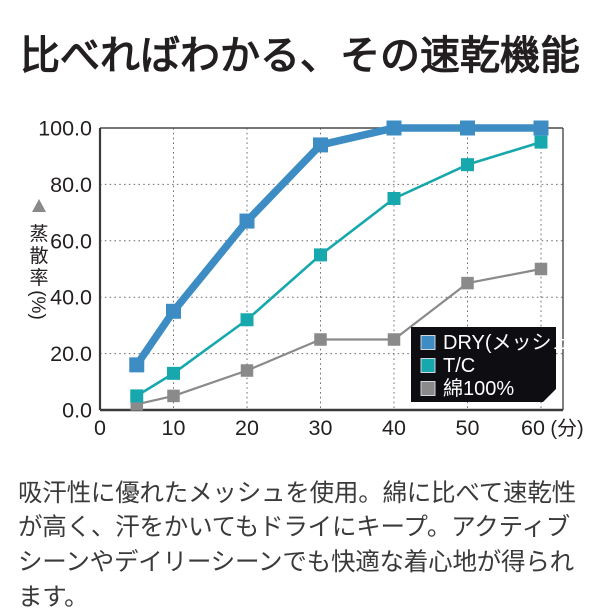 The image size is (600, 616). What do you see at coordinates (38, 278) in the screenshot?
I see `y-axis-title-char: 率` at bounding box center [38, 278].